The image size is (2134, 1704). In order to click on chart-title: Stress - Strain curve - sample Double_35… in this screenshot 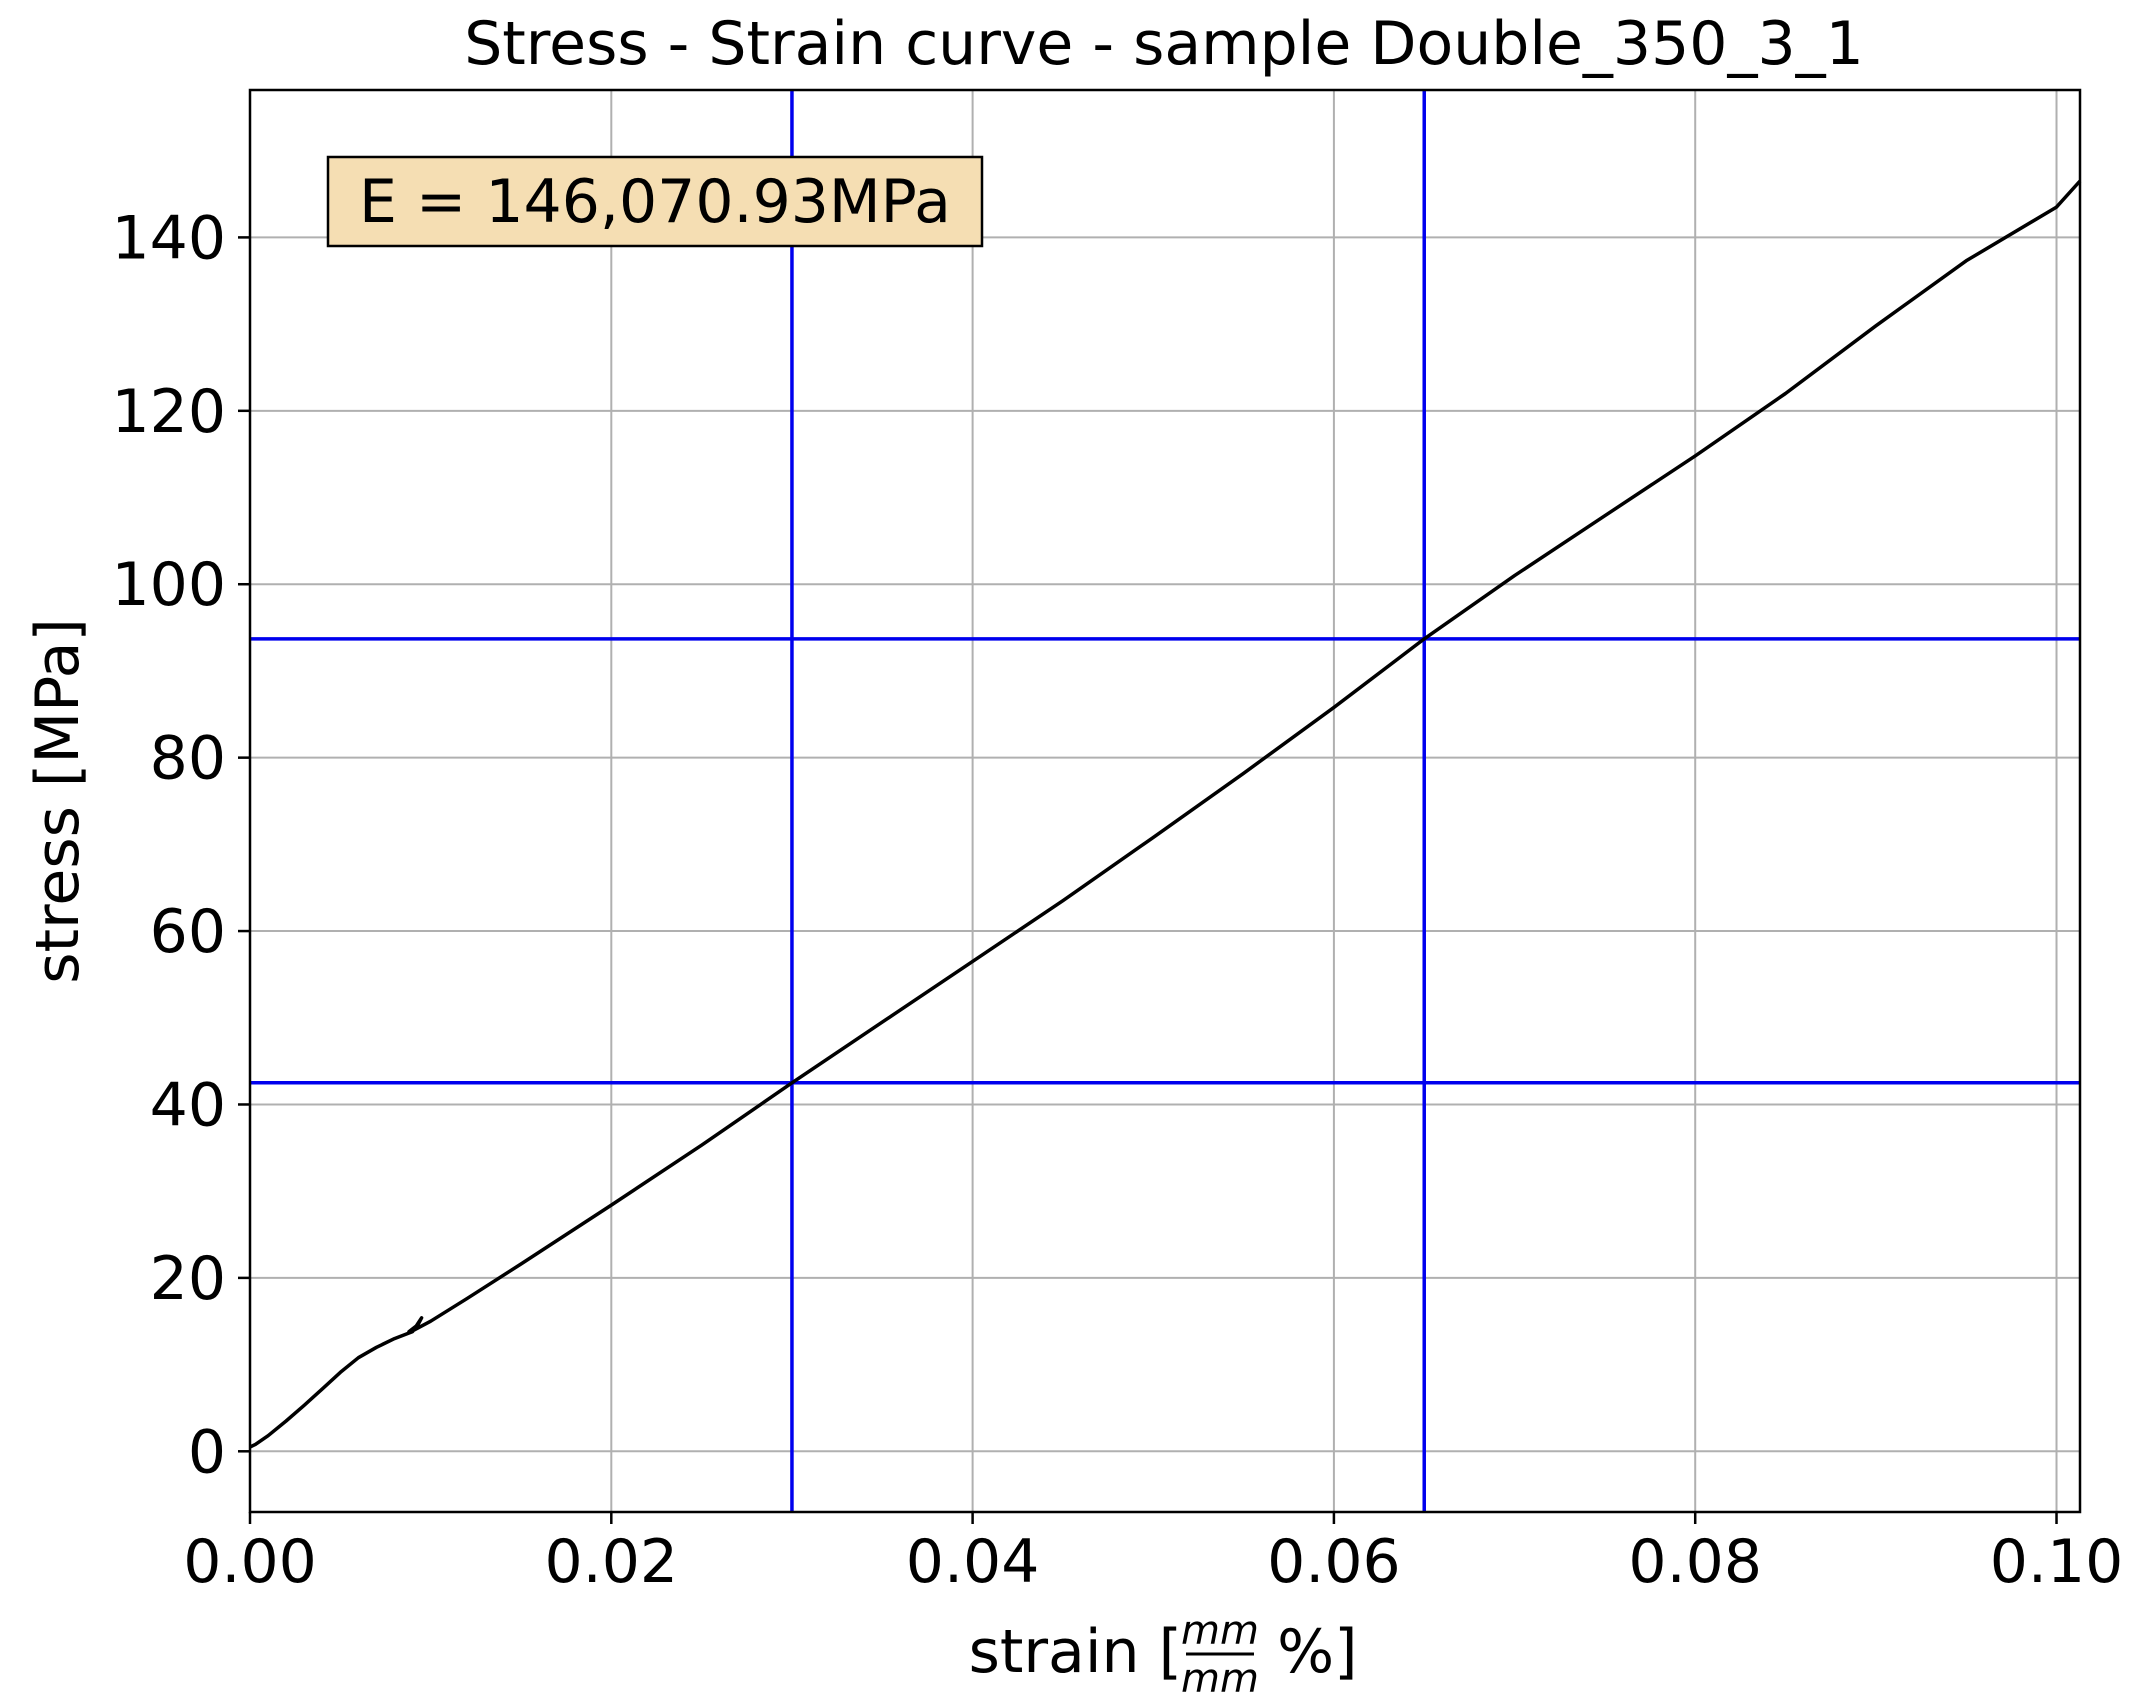, I will do `click(1164, 44)`.